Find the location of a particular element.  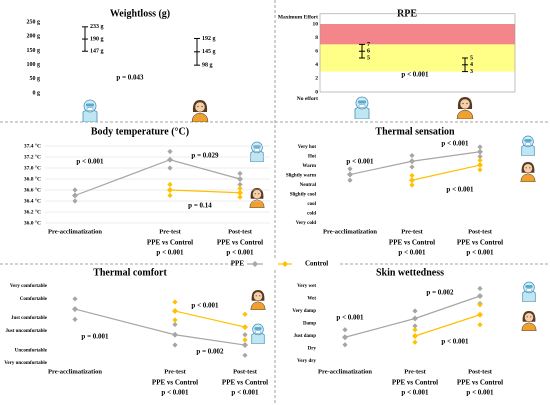

y-tick-label: Dry is located at coordinates (312, 349).